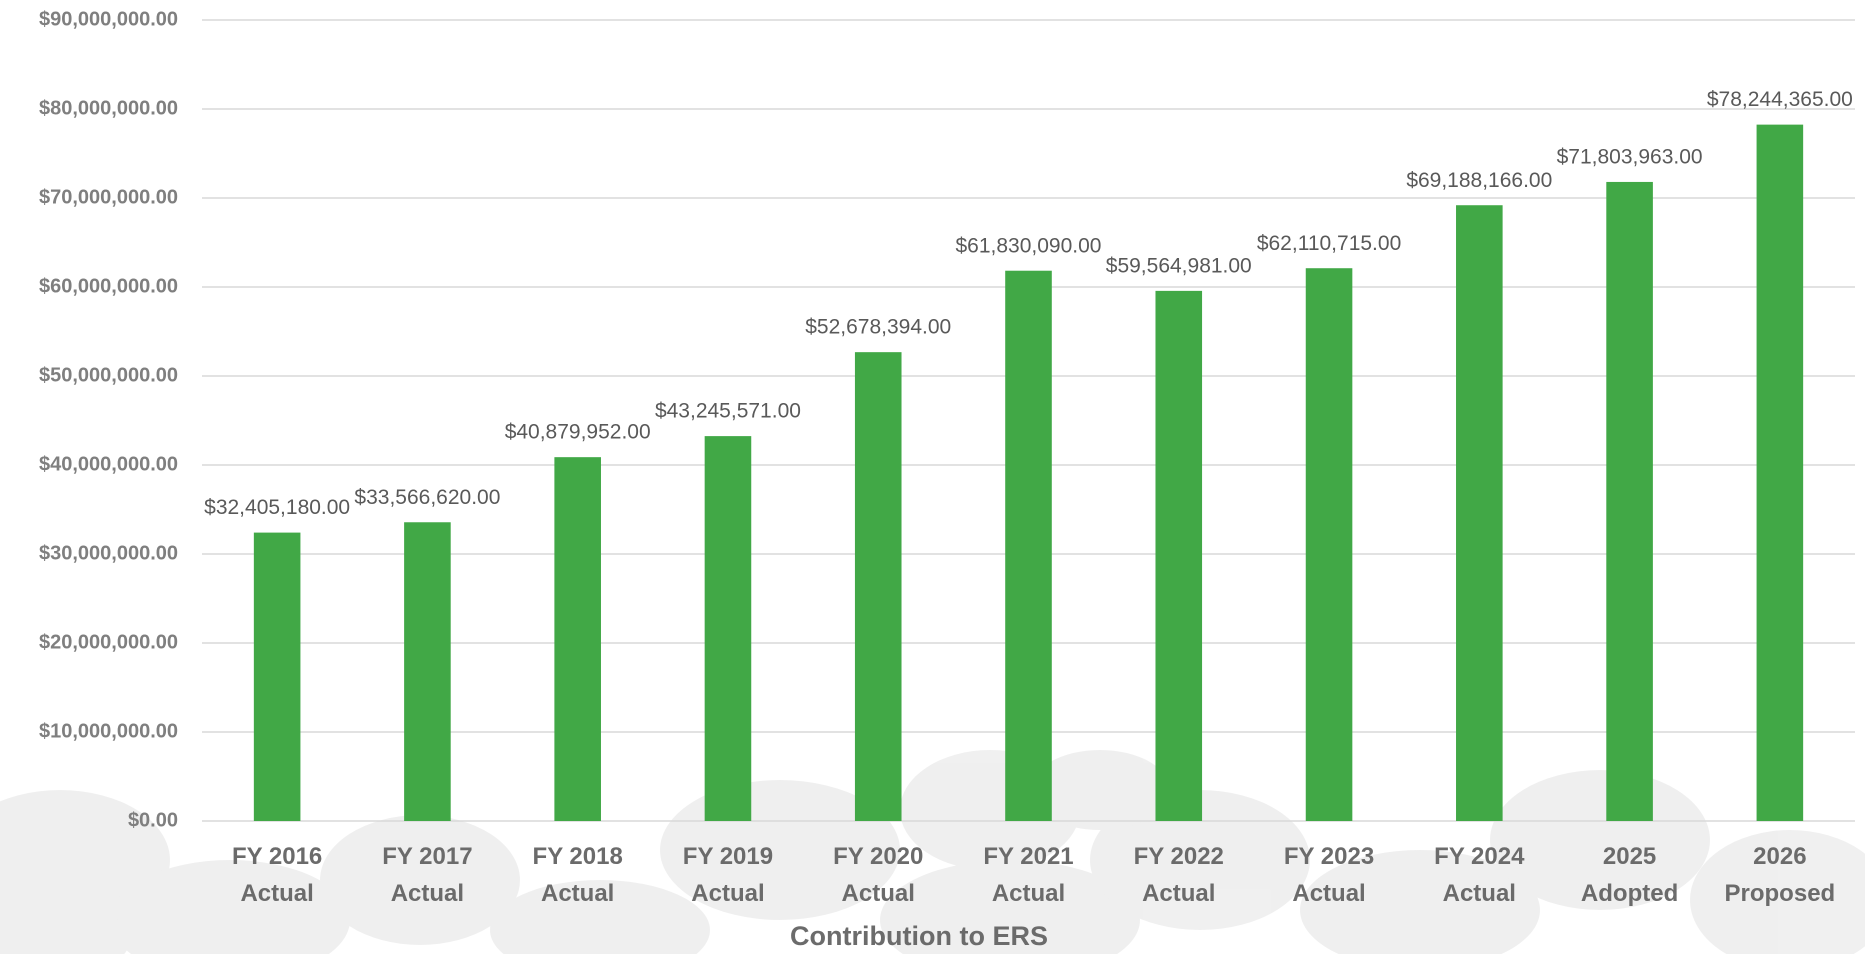 This screenshot has height=954, width=1865. What do you see at coordinates (108, 375) in the screenshot?
I see `y-tick-label: $50,000,000.00` at bounding box center [108, 375].